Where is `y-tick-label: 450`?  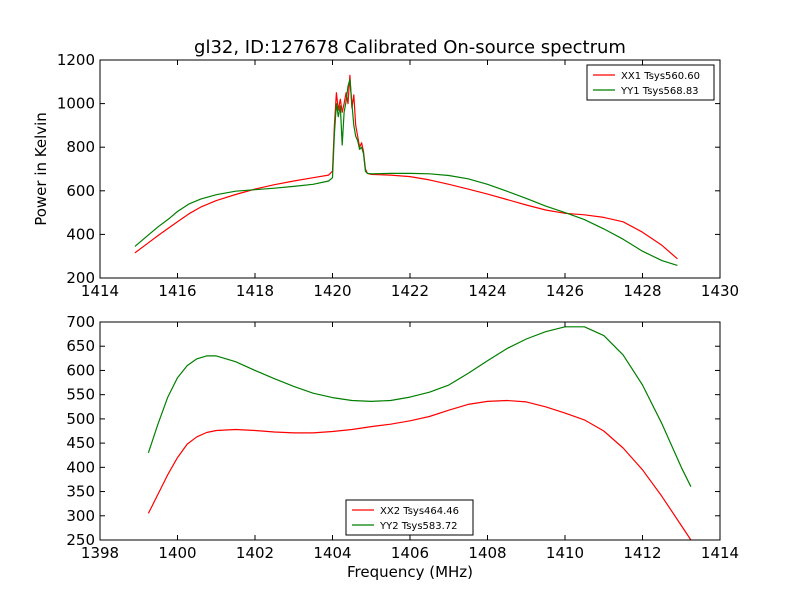
y-tick-label: 450 is located at coordinates (80, 443).